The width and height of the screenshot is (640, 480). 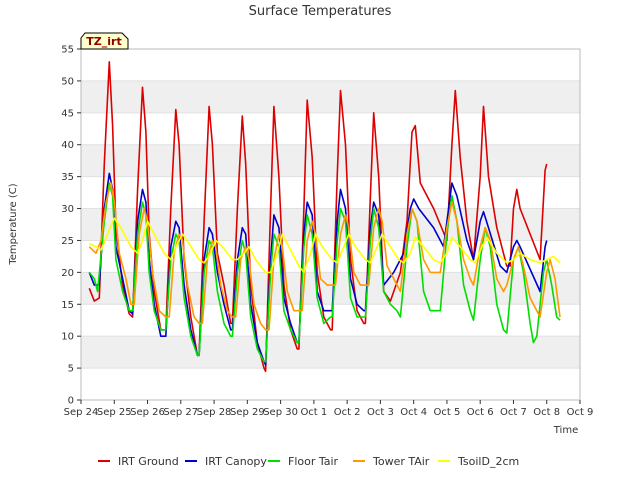 I want to click on tz-irt-badge: TZ_irt, so click(x=104, y=41).